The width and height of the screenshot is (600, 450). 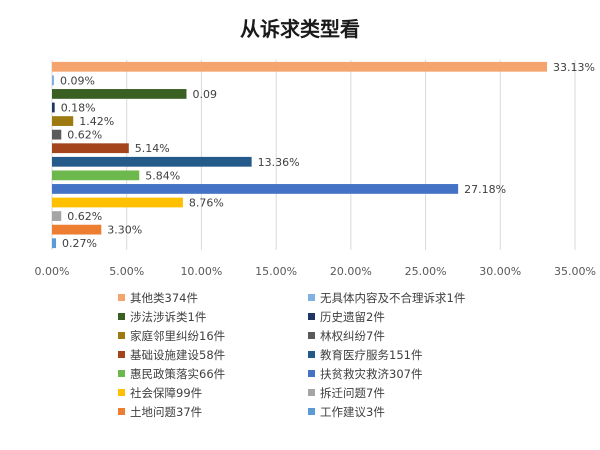 I want to click on x-tick-label: 10.00%, so click(x=201, y=271).